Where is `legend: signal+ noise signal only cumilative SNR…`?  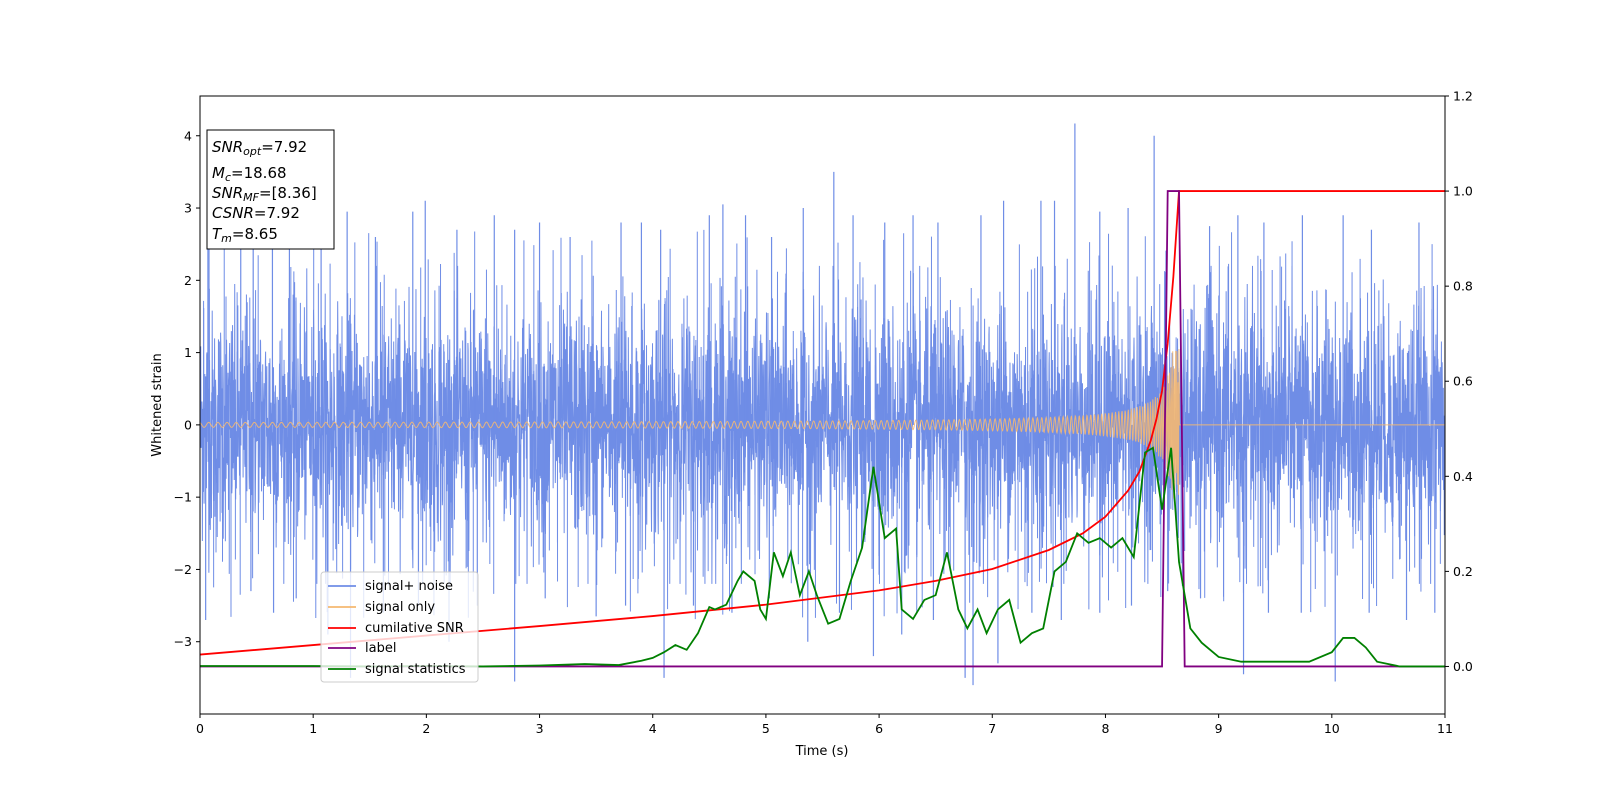 legend: signal+ noise signal only cumilative SNR… is located at coordinates (399, 627).